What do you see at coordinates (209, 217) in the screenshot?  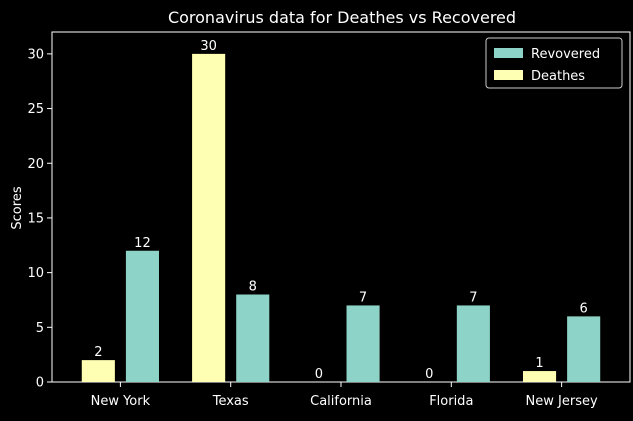 I see `bar-deathes-texas` at bounding box center [209, 217].